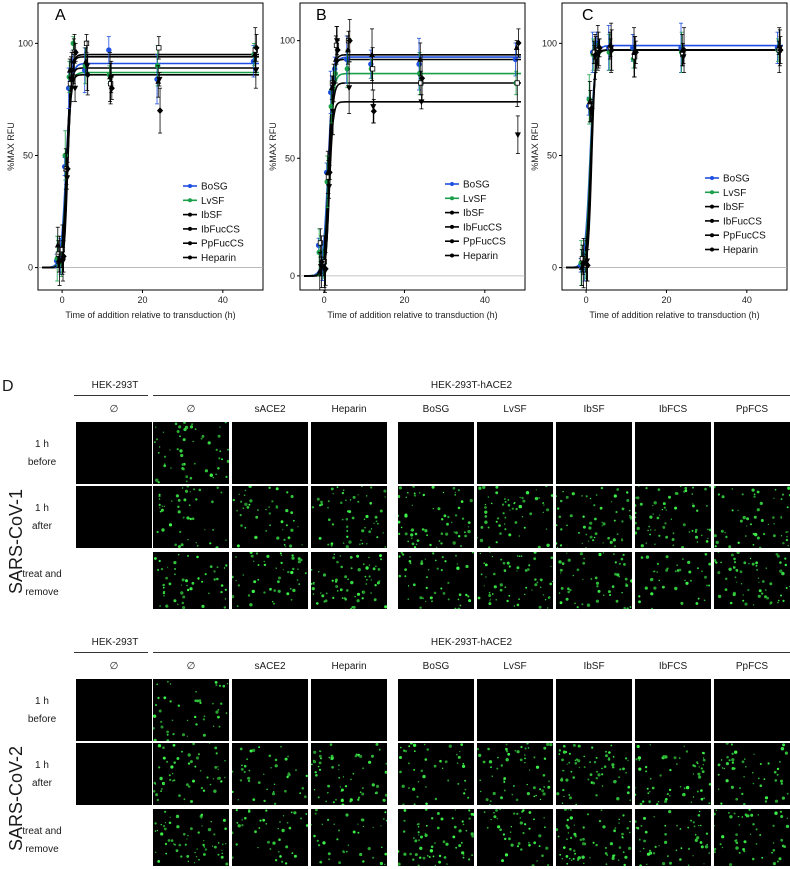  I want to click on data-point-ibfuccs, so click(373, 69).